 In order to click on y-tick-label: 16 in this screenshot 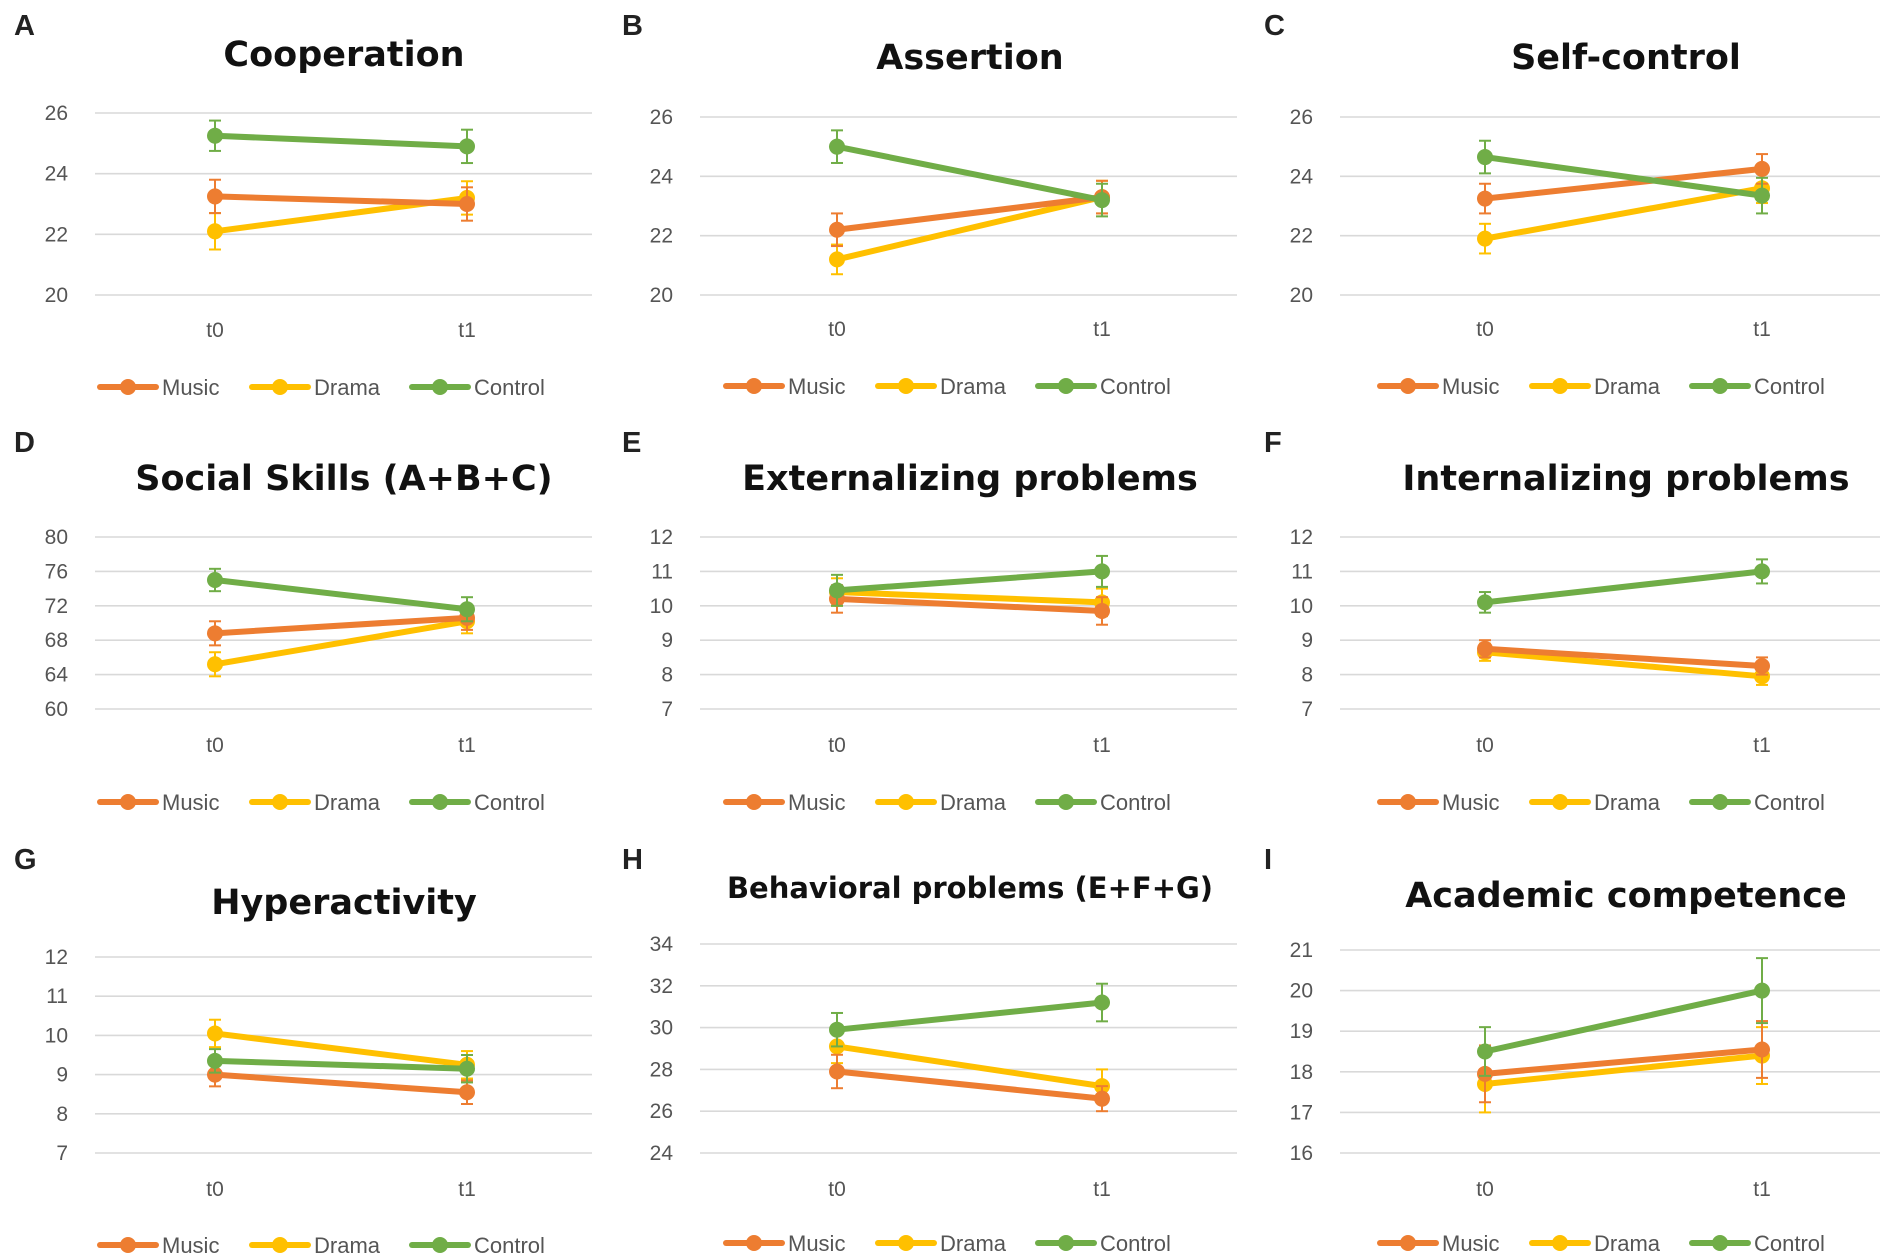, I will do `click(1301, 1153)`.